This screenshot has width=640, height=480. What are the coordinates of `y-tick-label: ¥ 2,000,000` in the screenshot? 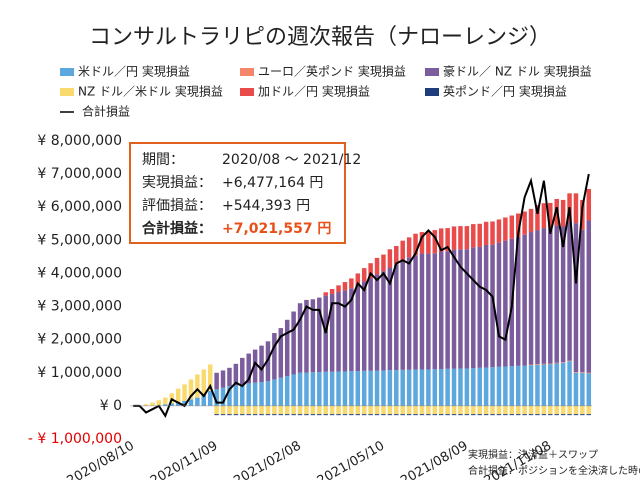 It's located at (79, 340).